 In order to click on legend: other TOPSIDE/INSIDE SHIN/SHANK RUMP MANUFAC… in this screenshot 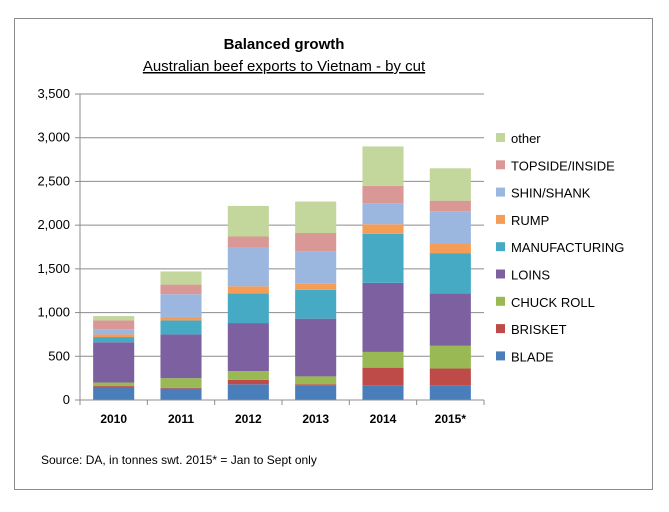, I will do `click(560, 247)`.